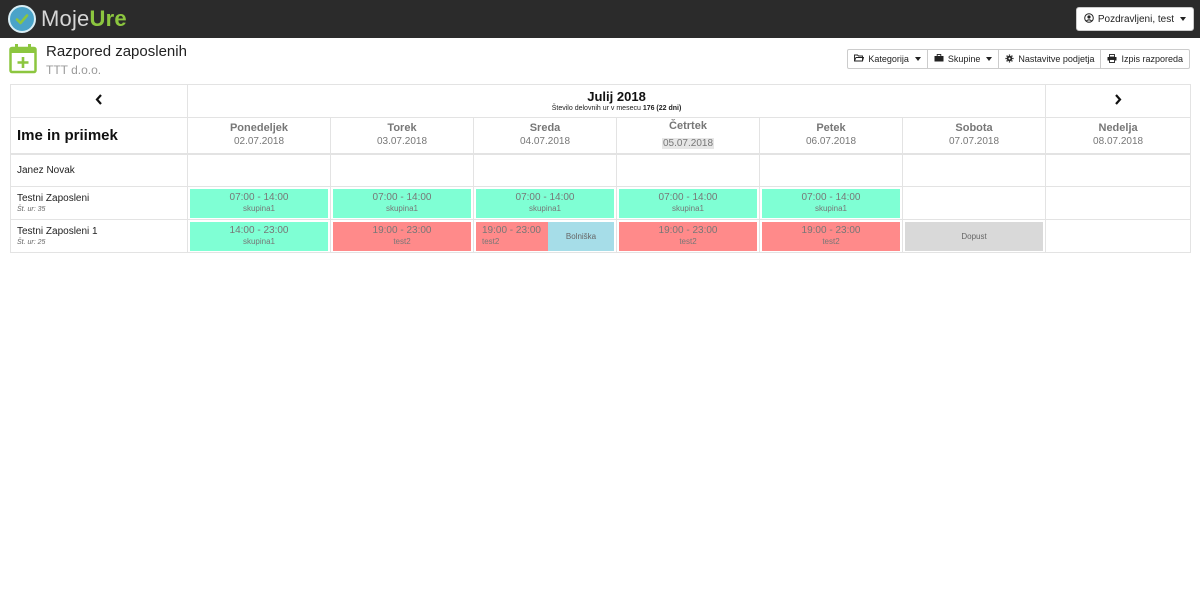 Image resolution: width=1200 pixels, height=610 pixels. I want to click on top-navbar: MojeUre Pozdravljeni, test, so click(600, 19).